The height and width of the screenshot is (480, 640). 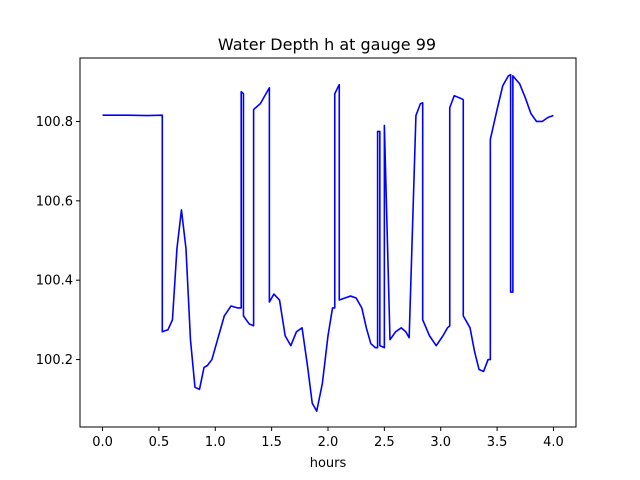 What do you see at coordinates (553, 442) in the screenshot?
I see `x-tick-label: 4.0` at bounding box center [553, 442].